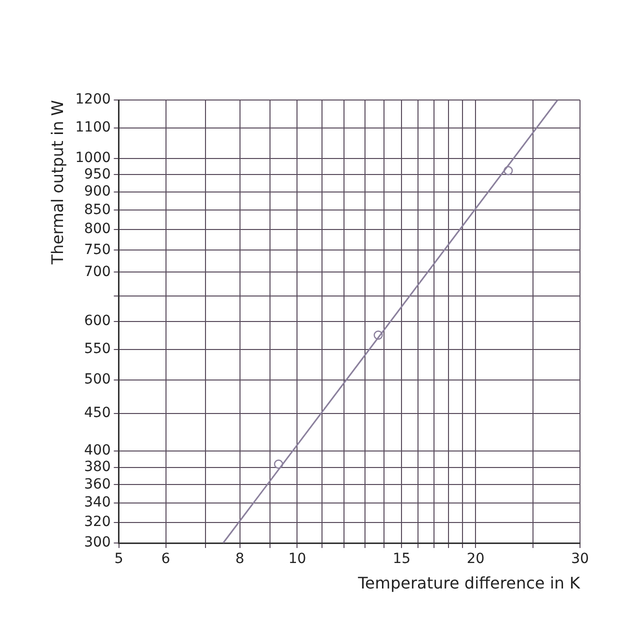 The width and height of the screenshot is (625, 633). I want to click on y-tick-label: 1000, so click(93, 158).